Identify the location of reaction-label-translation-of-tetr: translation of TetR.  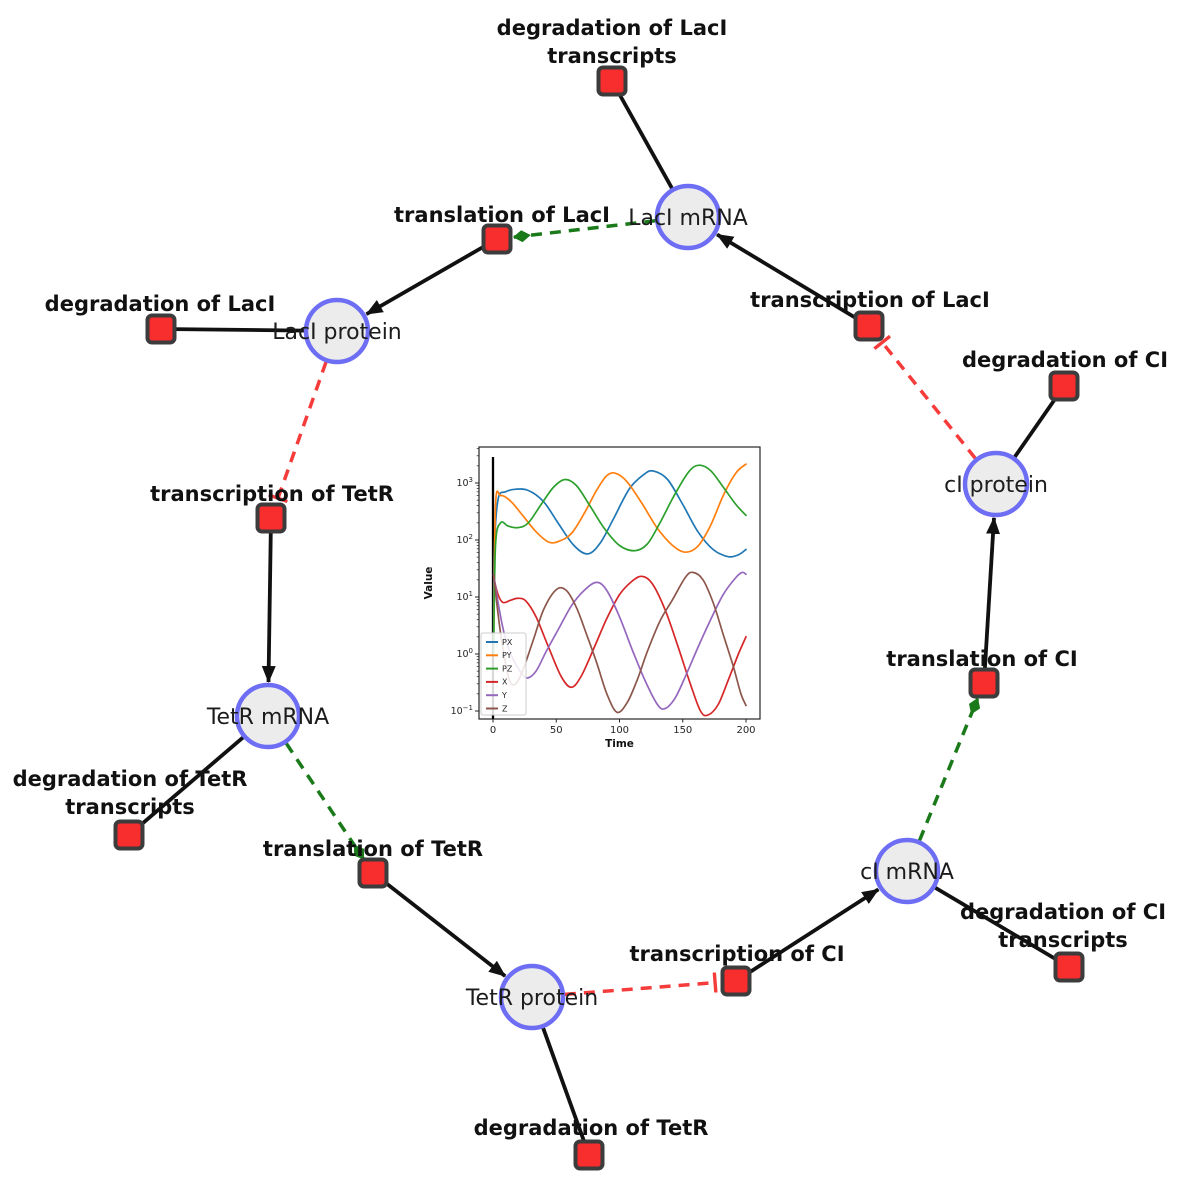
(373, 849).